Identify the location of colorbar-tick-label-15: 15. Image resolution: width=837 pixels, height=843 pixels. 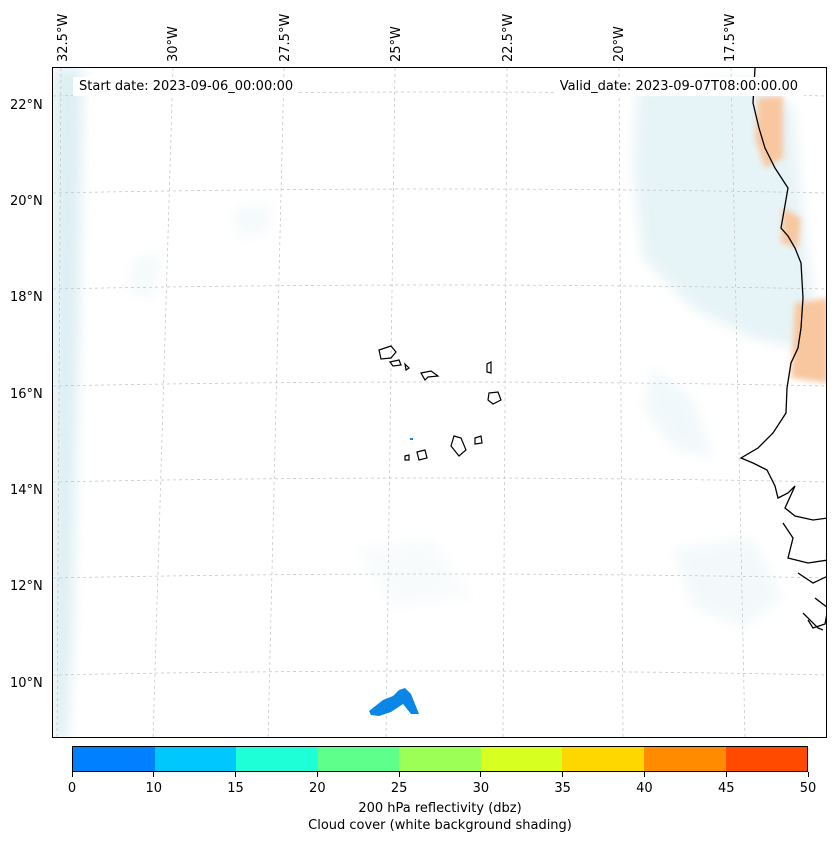
(235, 788).